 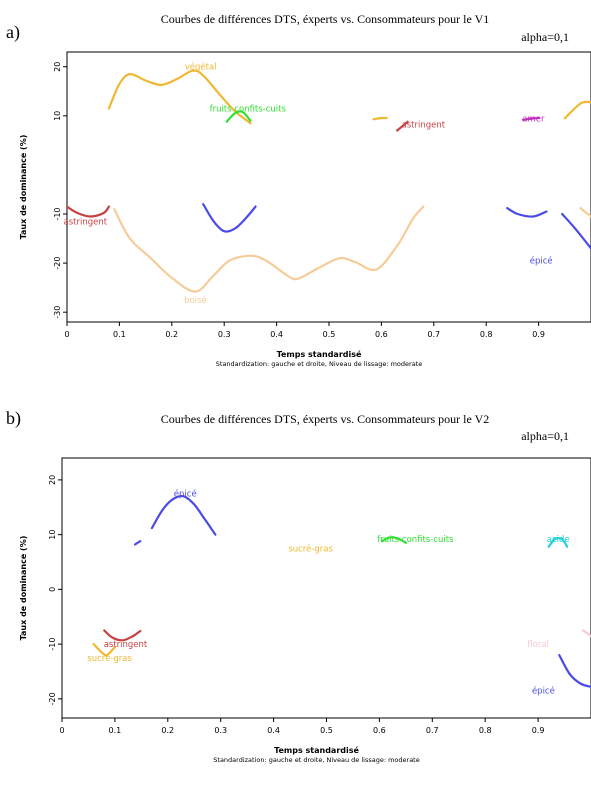 I want to click on series-label: végétal, so click(x=201, y=67).